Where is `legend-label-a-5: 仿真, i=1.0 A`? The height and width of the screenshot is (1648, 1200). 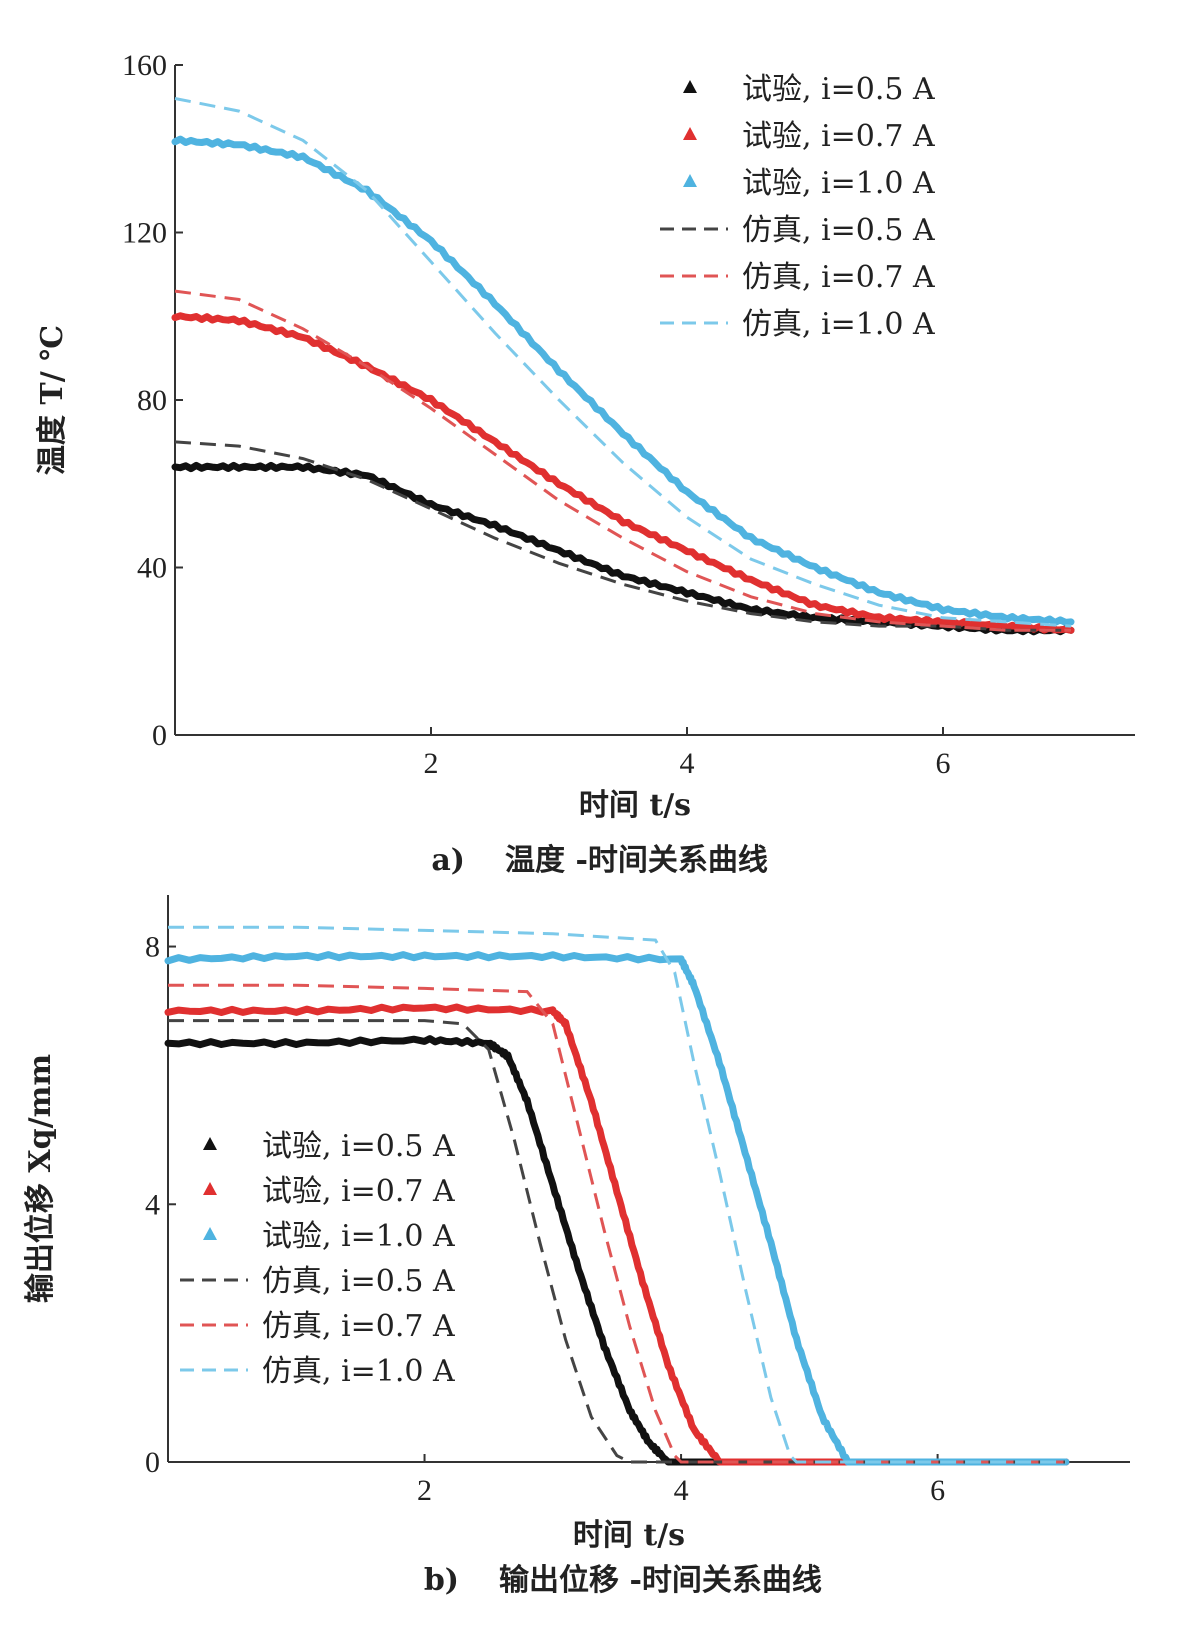 legend-label-a-5: 仿真, i=1.0 A is located at coordinates (838, 324).